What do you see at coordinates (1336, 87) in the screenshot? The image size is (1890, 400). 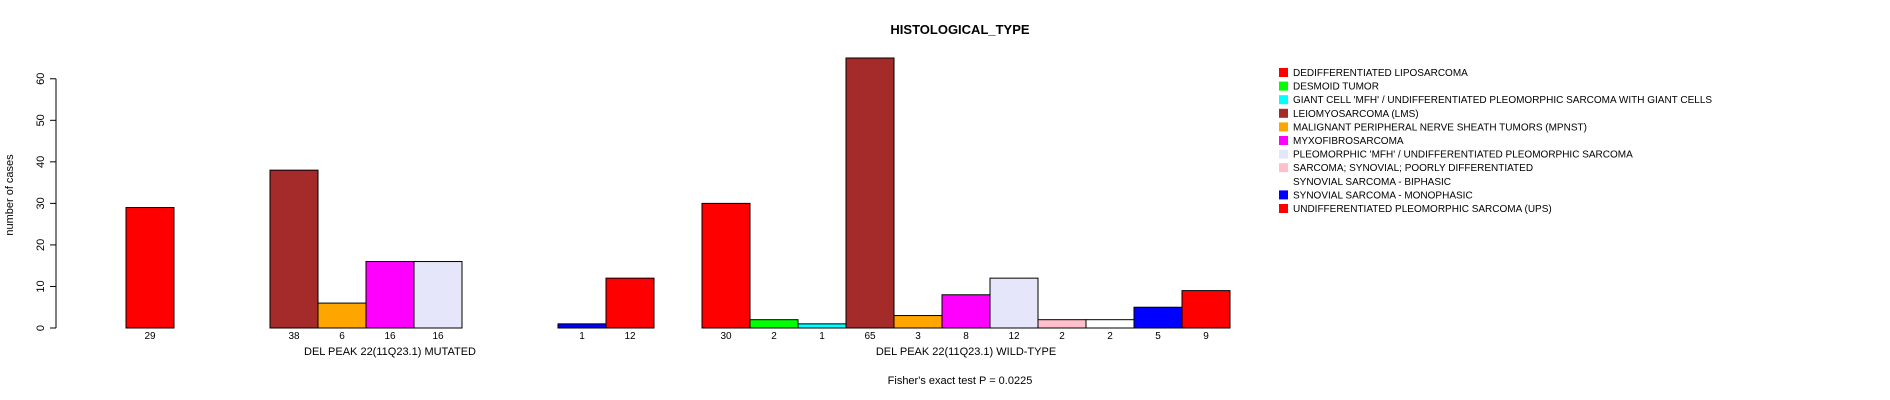 I see `legend-label: DESMOID TUMOR` at bounding box center [1336, 87].